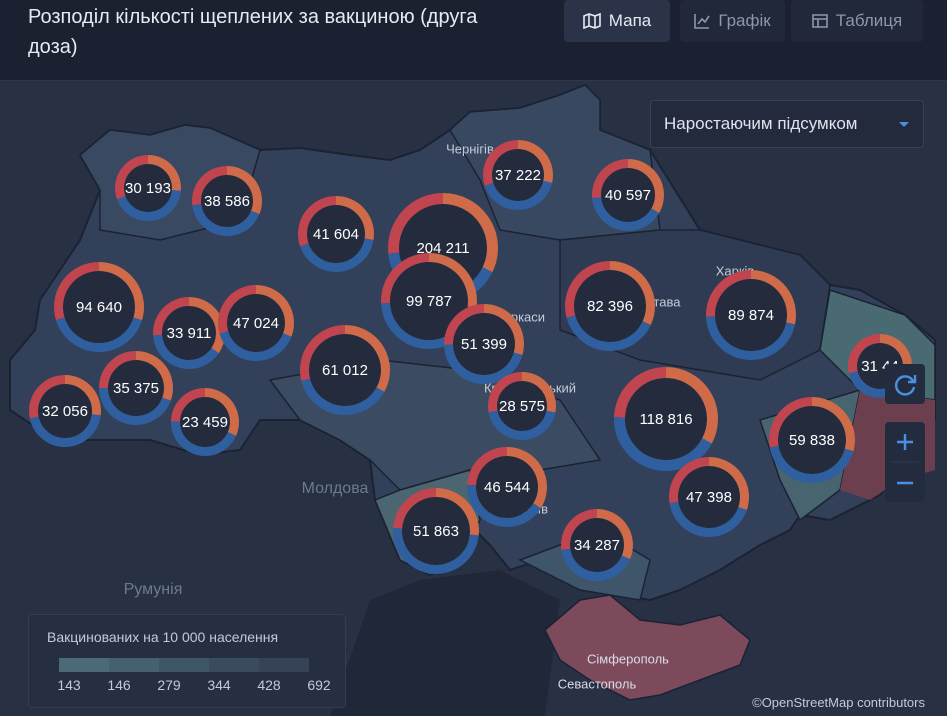 The width and height of the screenshot is (947, 716). I want to click on marker-label: 204 211, so click(442, 248).